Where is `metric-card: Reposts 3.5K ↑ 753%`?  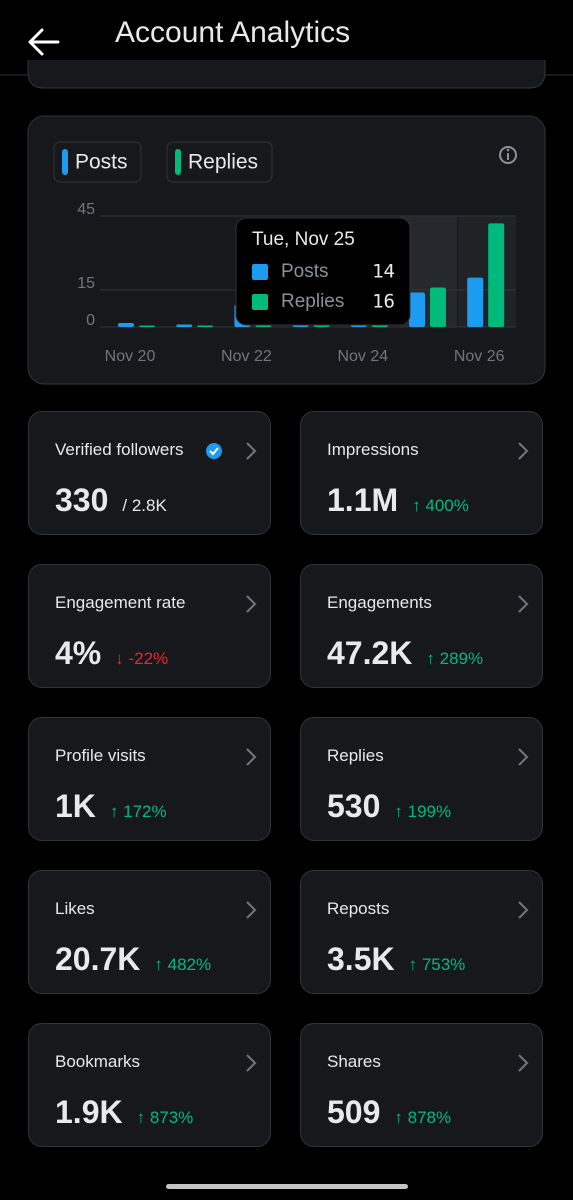
metric-card: Reposts 3.5K ↑ 753% is located at coordinates (421, 932).